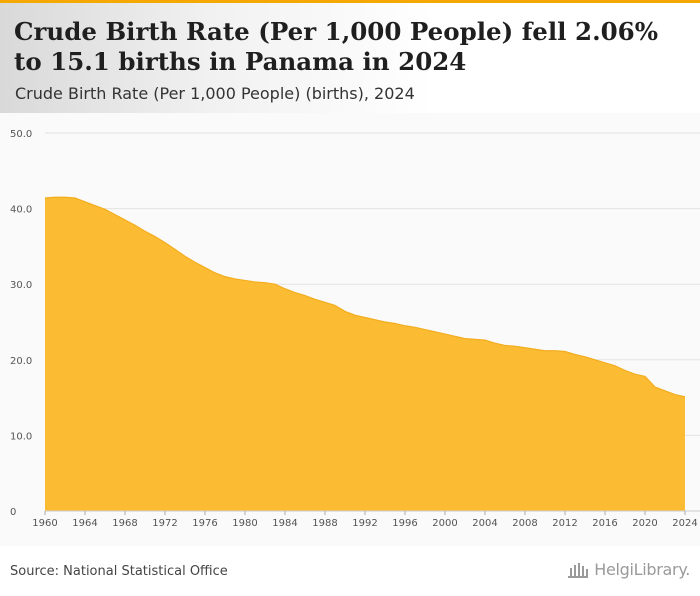 The width and height of the screenshot is (700, 596). Describe the element at coordinates (324, 523) in the screenshot. I see `x-tick-label: 1988` at that location.